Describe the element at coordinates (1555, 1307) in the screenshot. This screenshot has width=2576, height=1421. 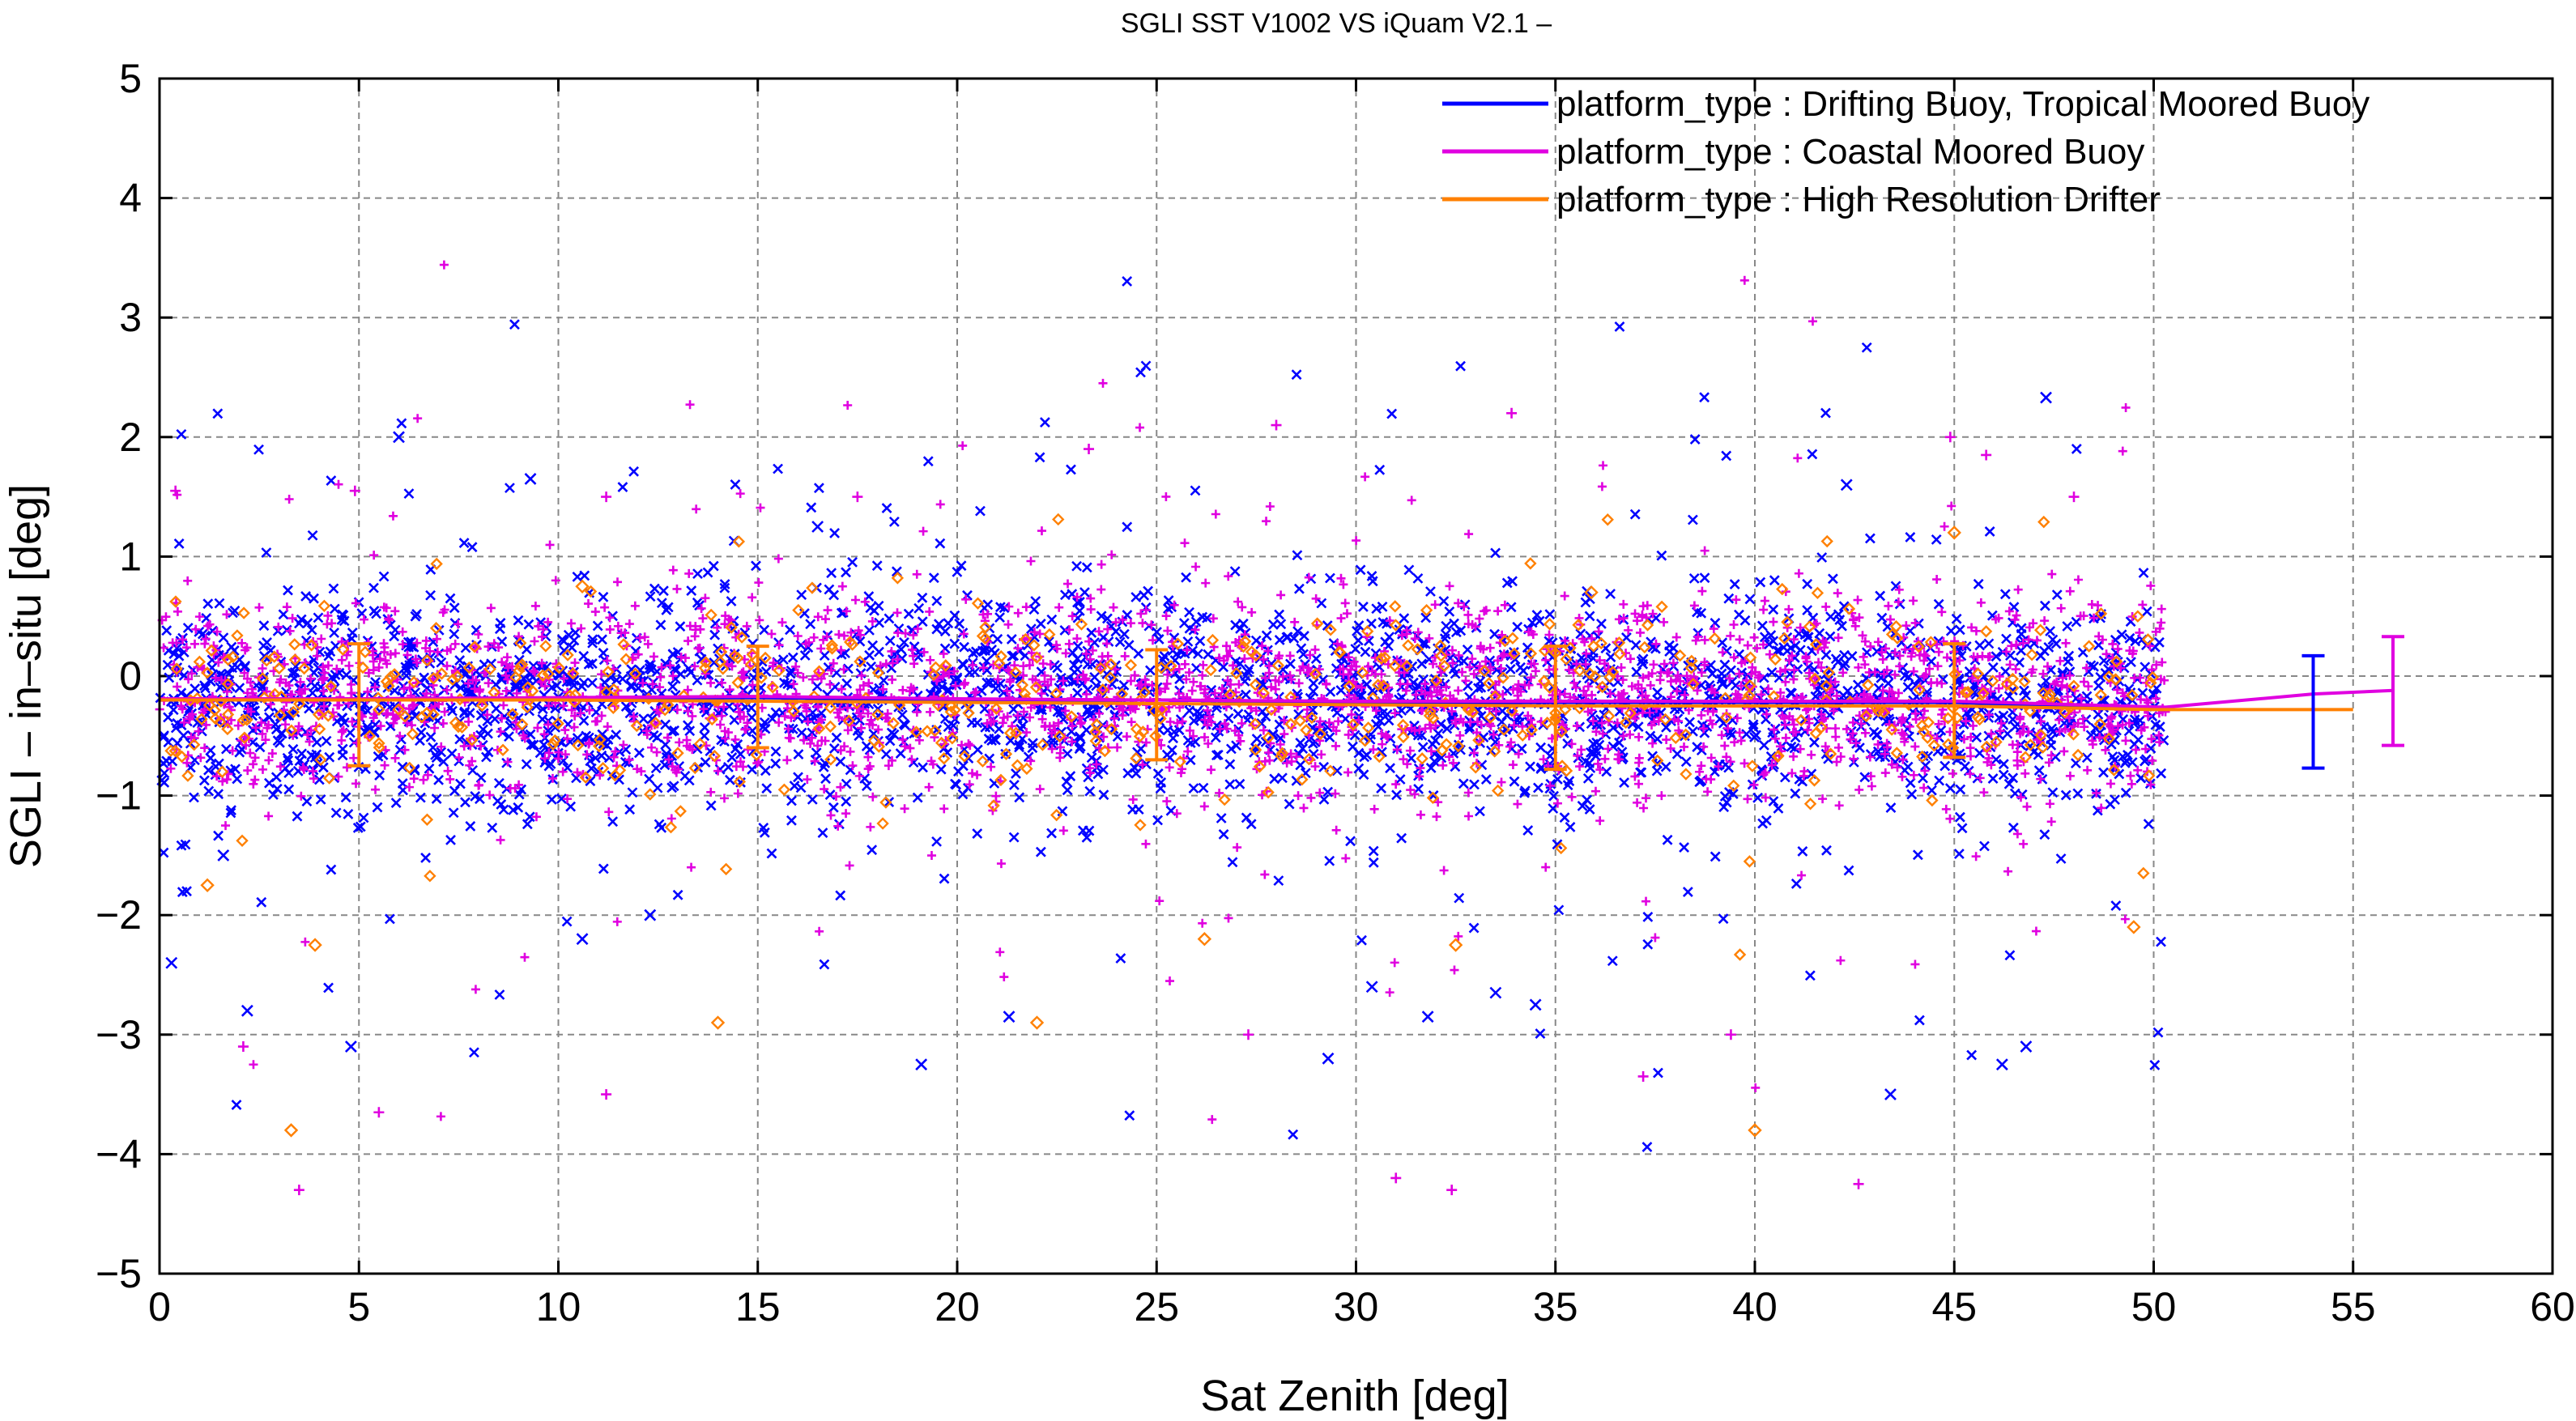
I see `x-tick-label: 35` at that location.